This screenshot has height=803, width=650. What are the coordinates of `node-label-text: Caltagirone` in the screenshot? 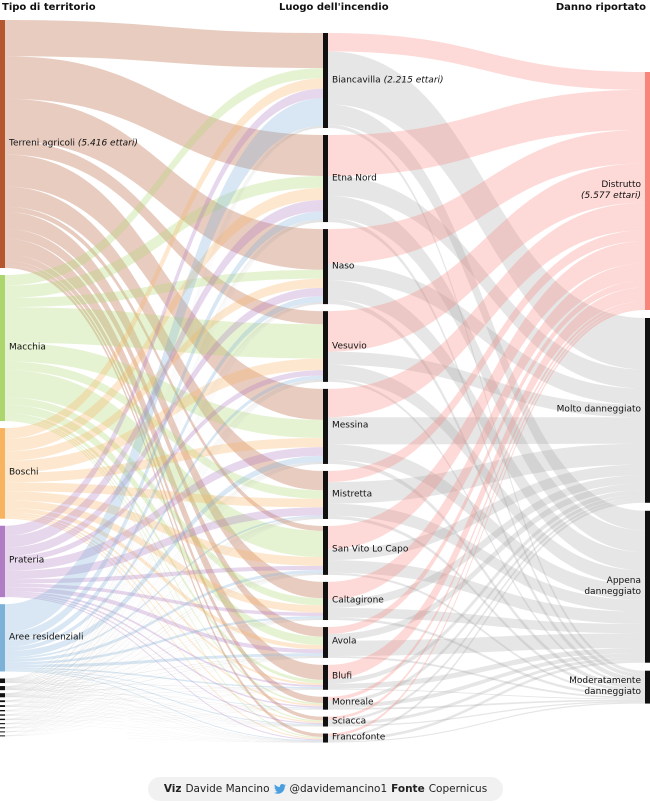 It's located at (358, 600).